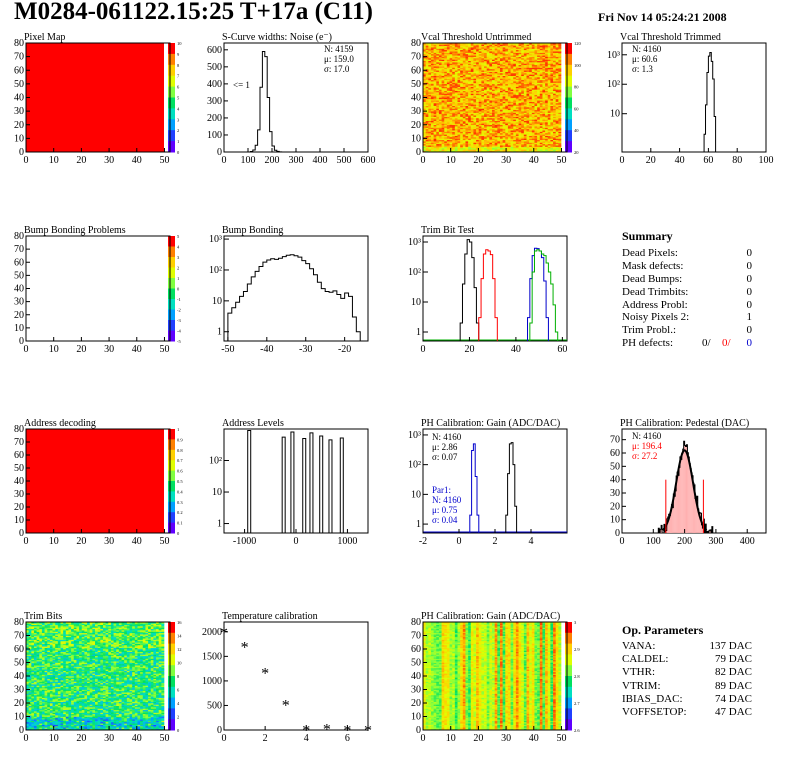 Image resolution: width=796 pixels, height=772 pixels. I want to click on vcaluntrim-xtick-label: 30, so click(506, 160).